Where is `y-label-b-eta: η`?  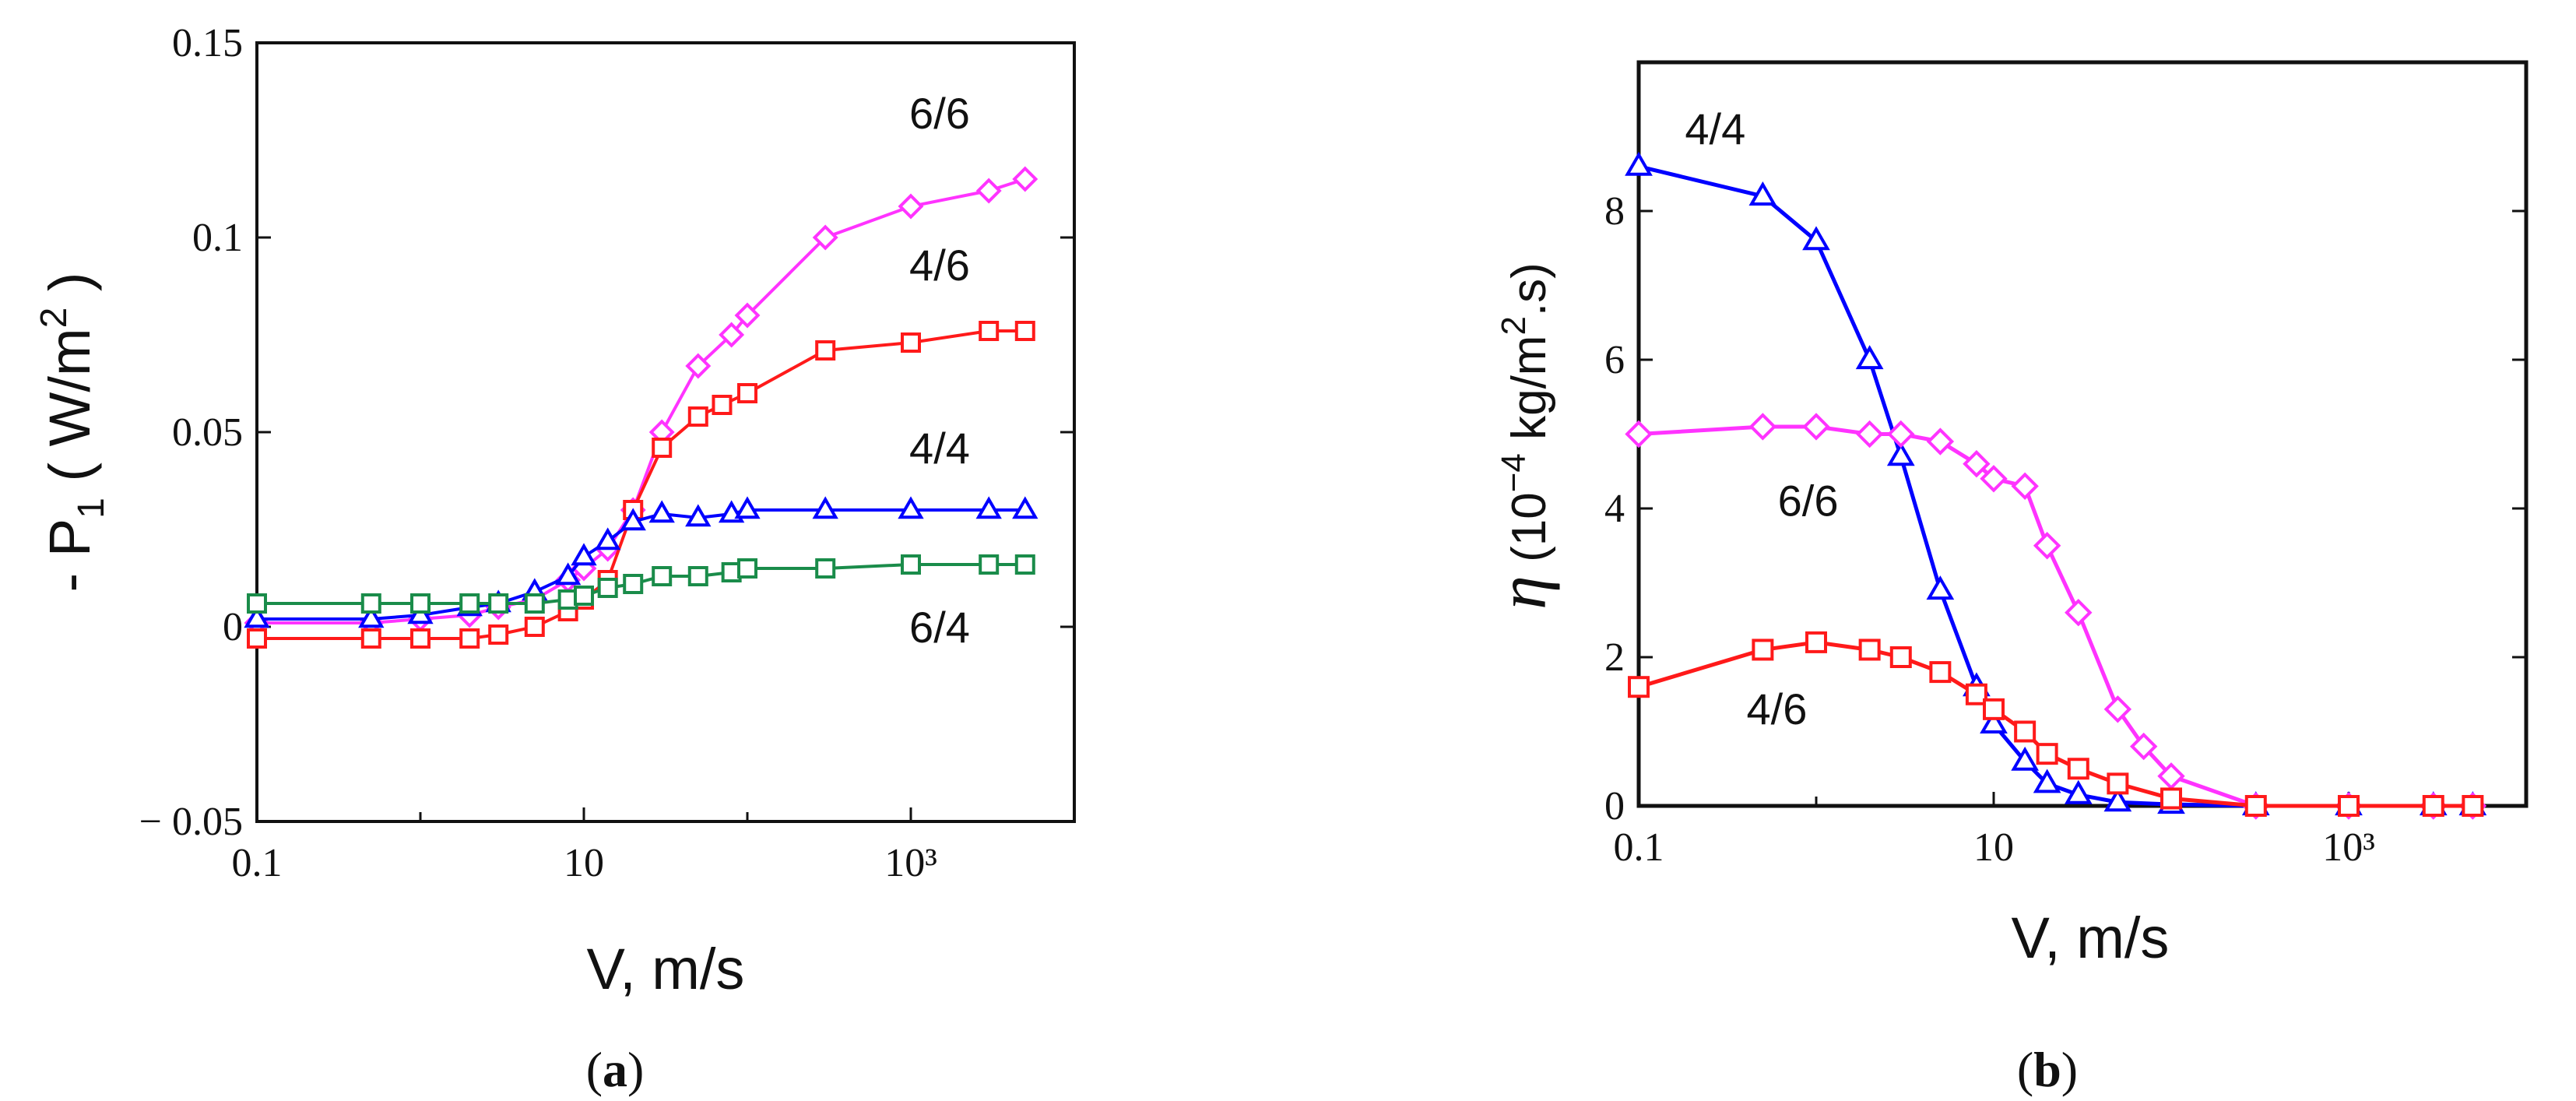
y-label-b-eta: η is located at coordinates (1523, 592).